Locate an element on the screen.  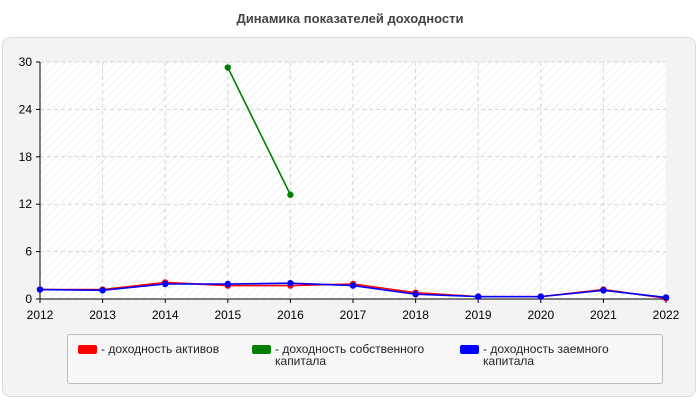
legend-item-equity: - доходность собственного капитала is located at coordinates (343, 355).